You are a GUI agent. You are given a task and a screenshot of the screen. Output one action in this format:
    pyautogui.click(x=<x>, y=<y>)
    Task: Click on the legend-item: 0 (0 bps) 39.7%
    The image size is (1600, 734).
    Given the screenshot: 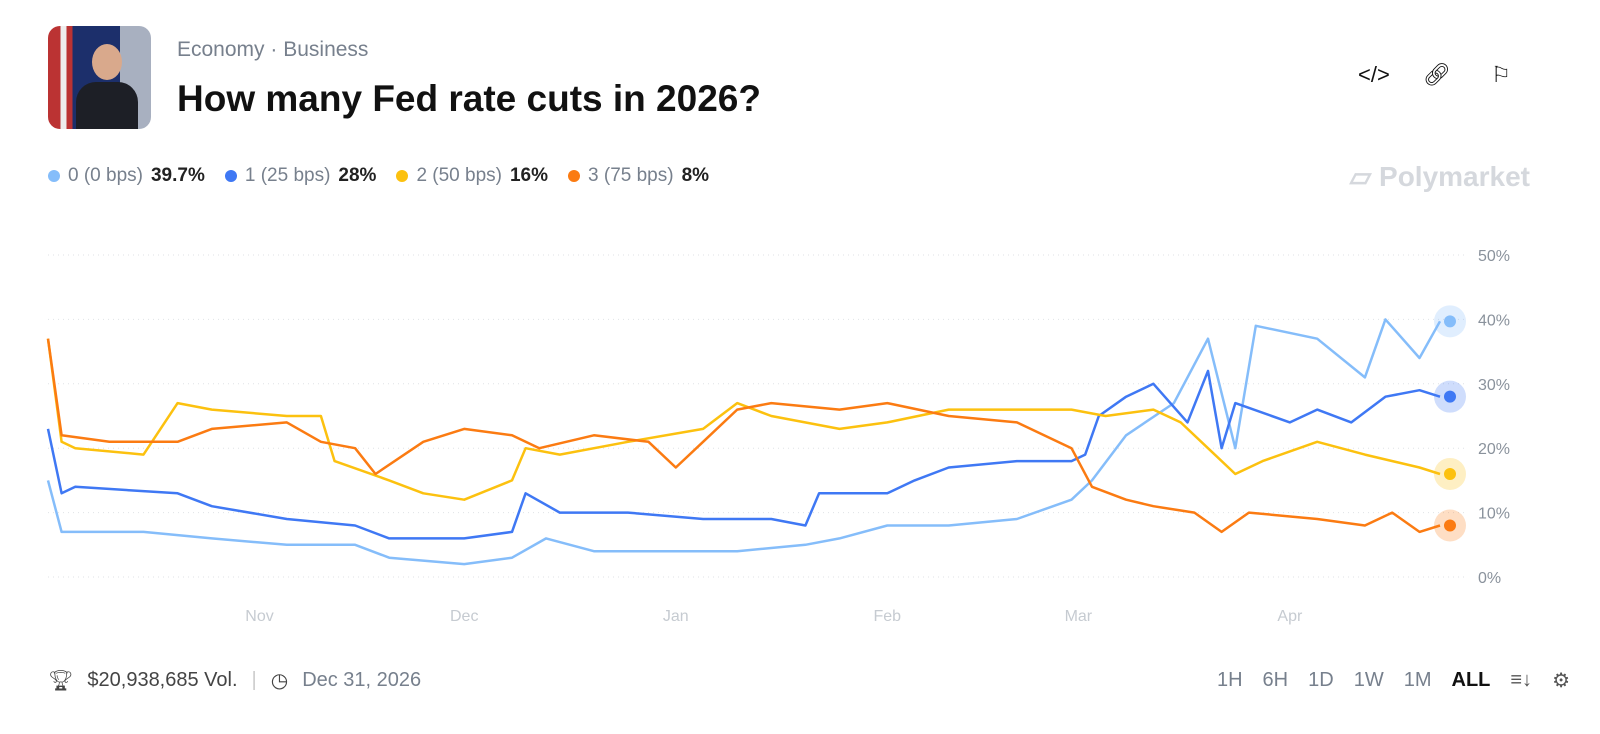 What is the action you would take?
    pyautogui.click(x=126, y=176)
    